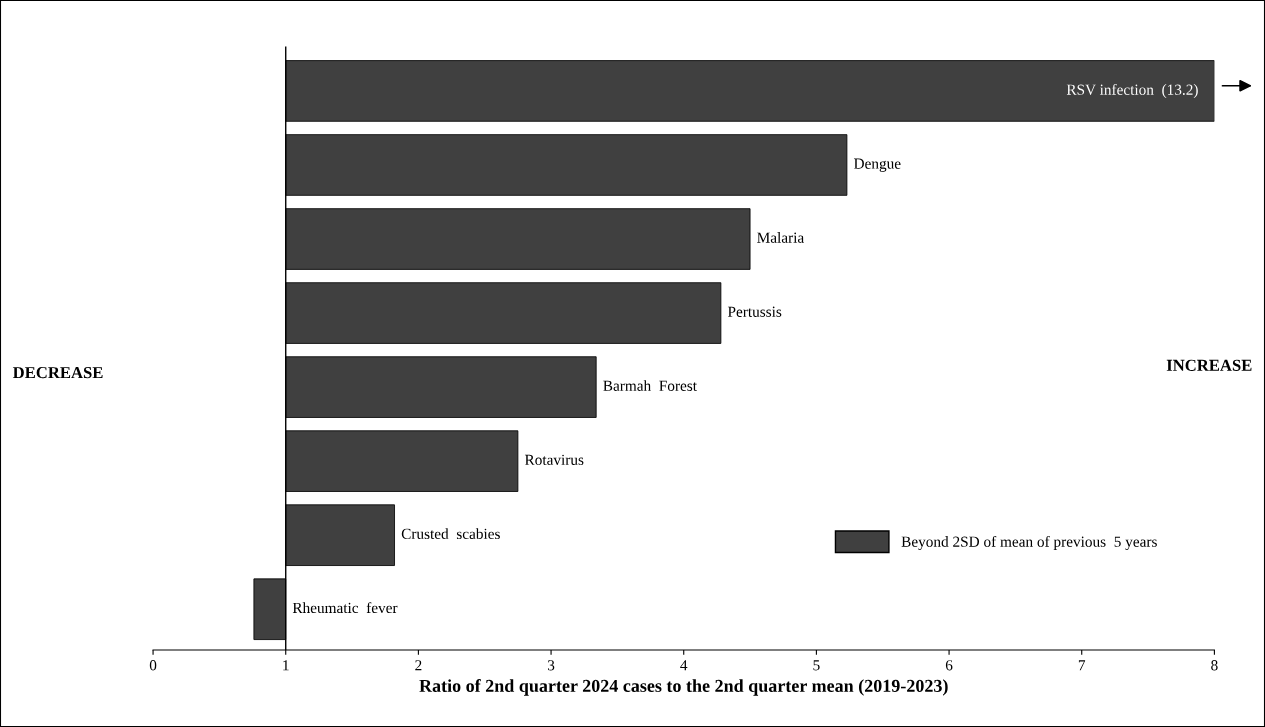 The width and height of the screenshot is (1265, 727). Describe the element at coordinates (684, 665) in the screenshot. I see `x-tick-label: 4` at that location.